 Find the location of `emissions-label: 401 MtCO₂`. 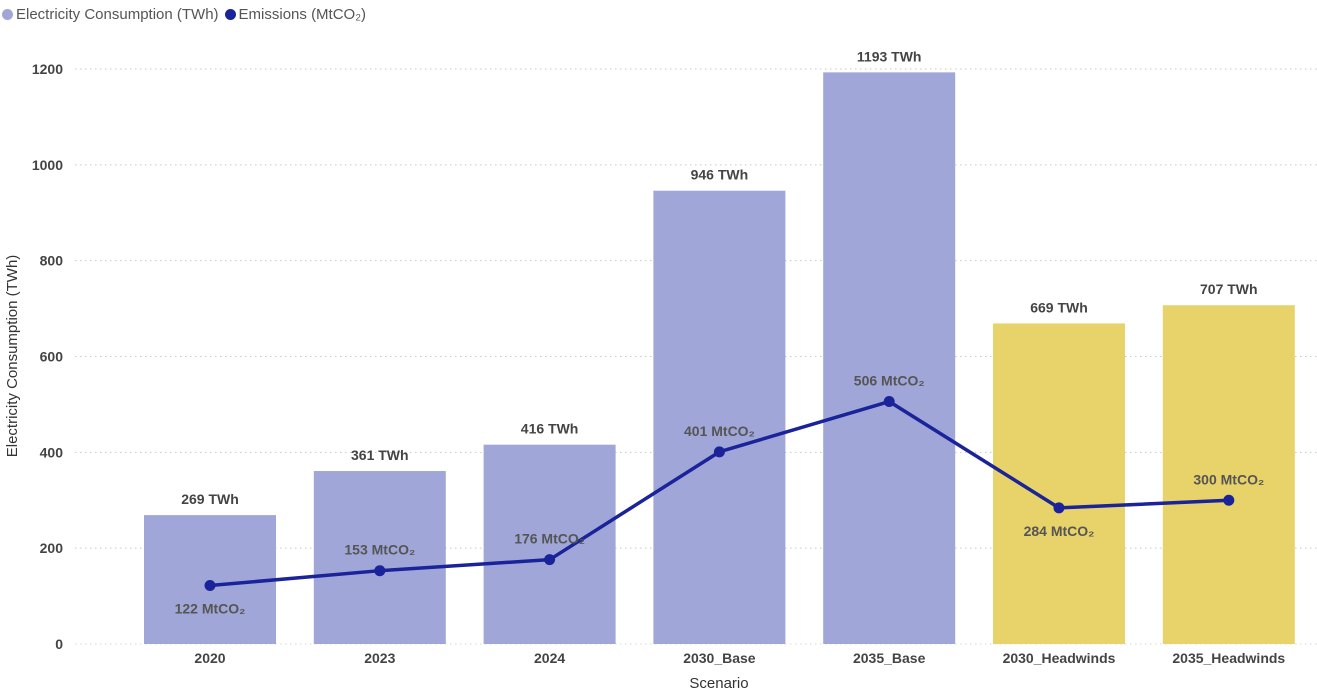

emissions-label: 401 MtCO₂ is located at coordinates (719, 431).